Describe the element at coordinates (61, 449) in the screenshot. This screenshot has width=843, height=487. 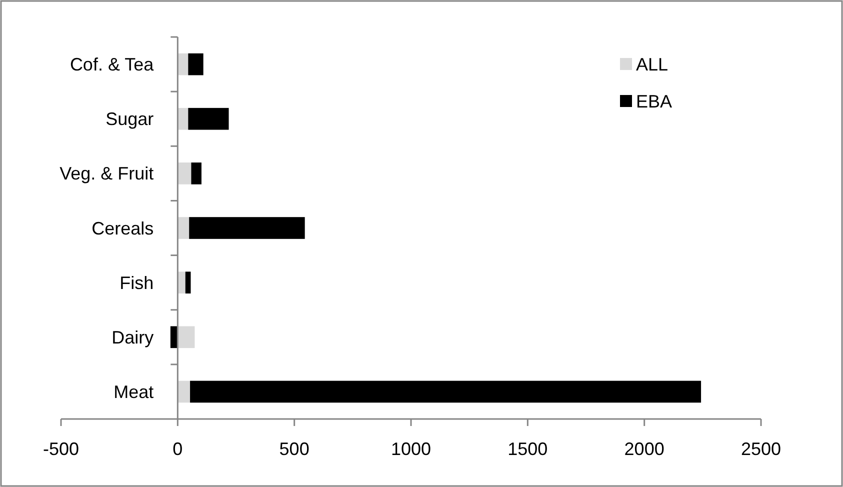
I see `x-tick-label: -500` at that location.